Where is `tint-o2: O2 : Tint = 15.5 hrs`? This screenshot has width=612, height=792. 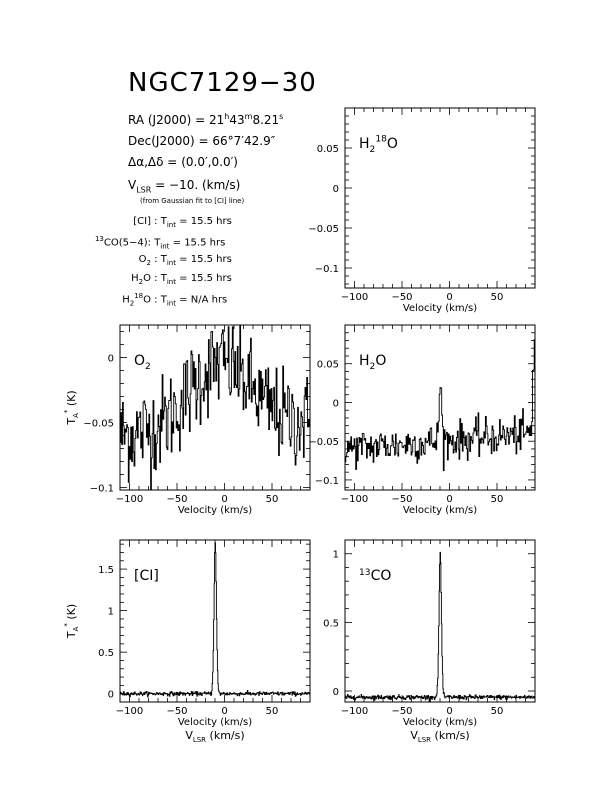 tint-o2: O2 : Tint = 15.5 hrs is located at coordinates (185, 260).